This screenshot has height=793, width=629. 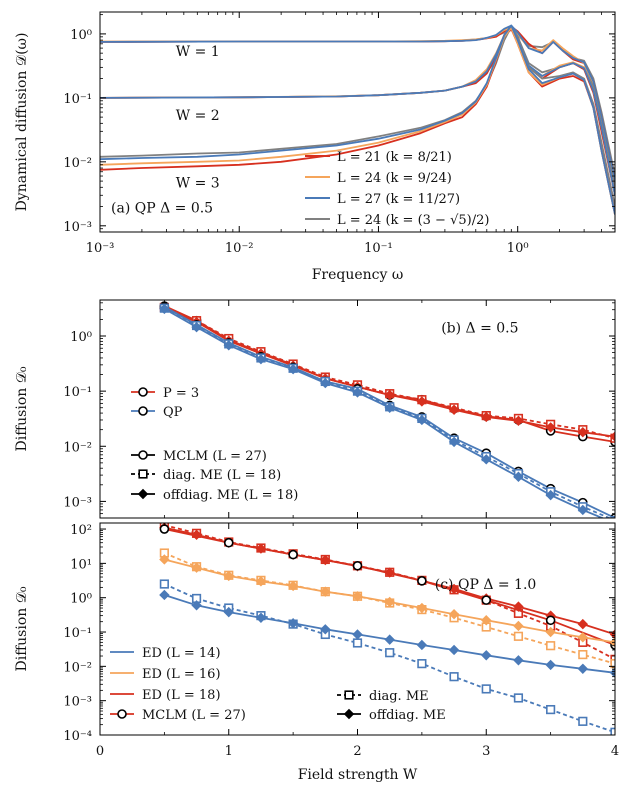 What do you see at coordinates (77, 736) in the screenshot?
I see `y-tick-label: 10⁻⁴` at bounding box center [77, 736].